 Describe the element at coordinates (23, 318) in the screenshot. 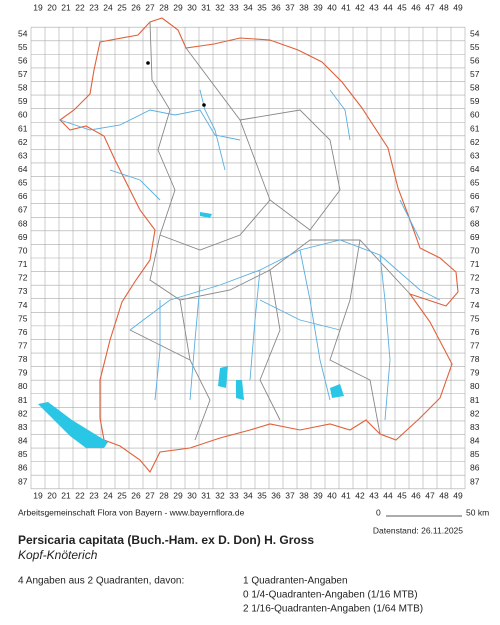

I see `row-label: 75` at that location.